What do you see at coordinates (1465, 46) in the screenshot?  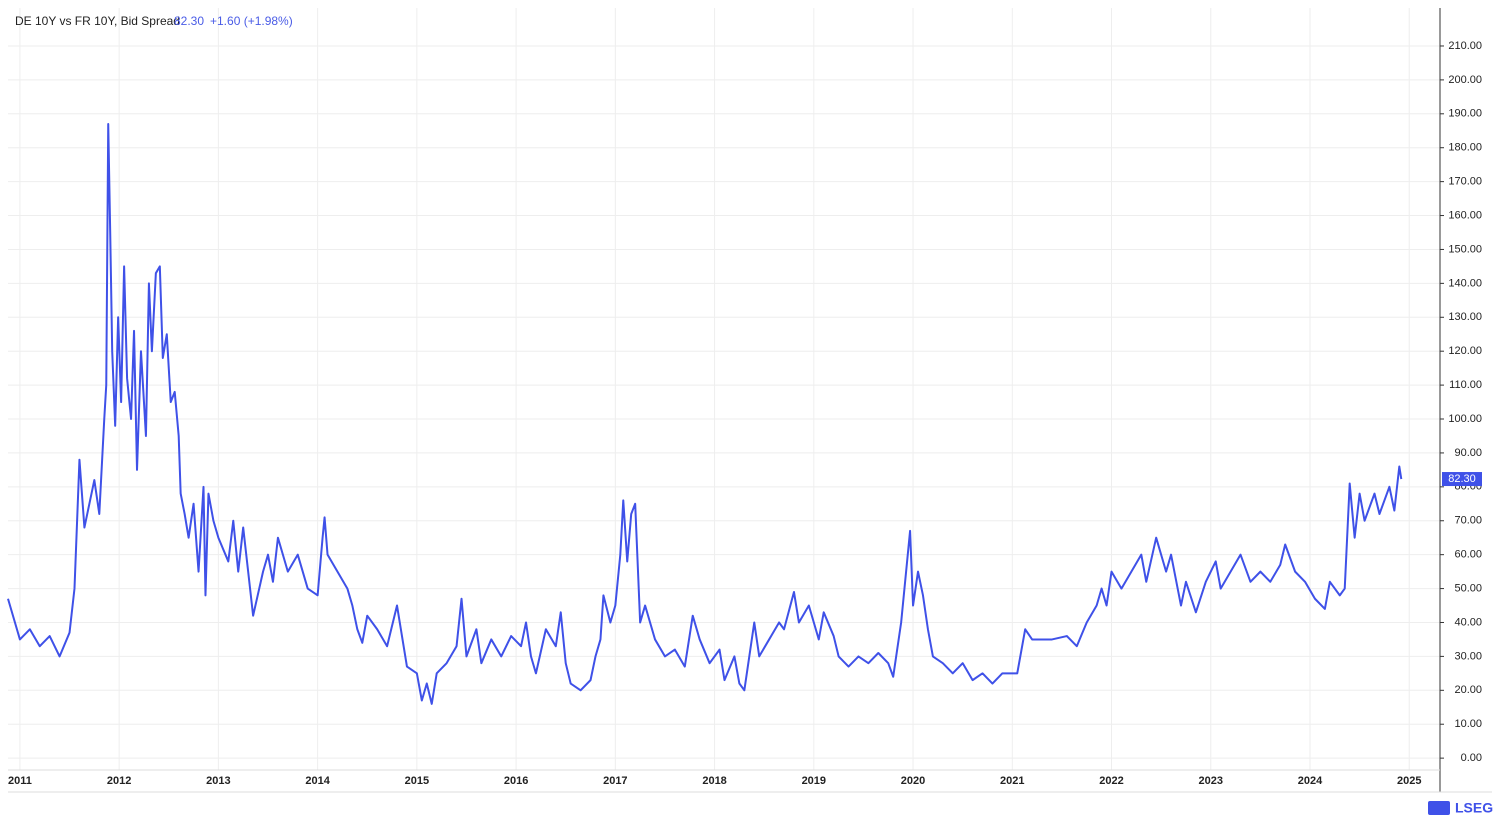 I see `y-tick-label: 210.00` at bounding box center [1465, 46].